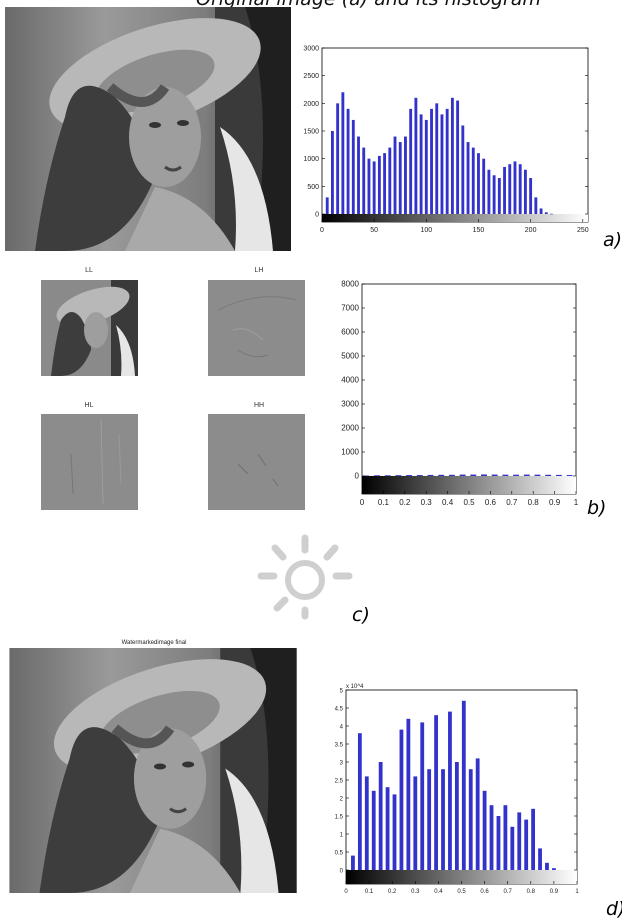 The width and height of the screenshot is (622, 923). I want to click on y-tick-label: 5000, so click(350, 356).